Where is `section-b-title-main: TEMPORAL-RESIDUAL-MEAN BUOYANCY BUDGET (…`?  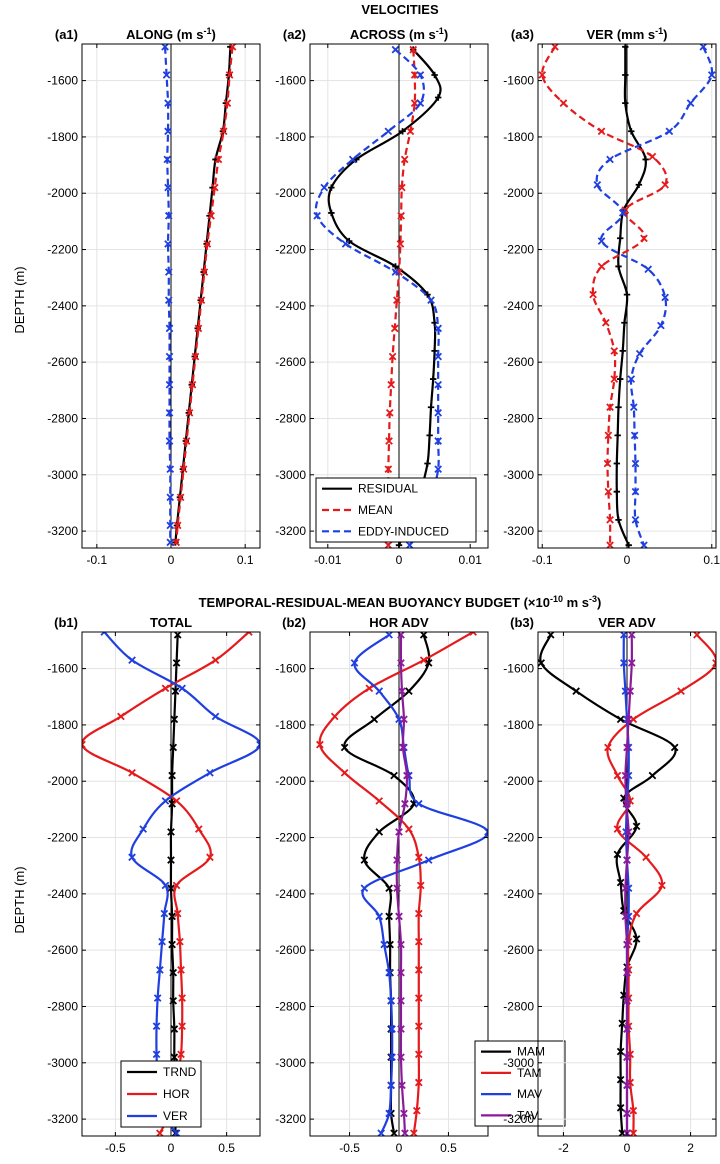
section-b-title-main: TEMPORAL-RESIDUAL-MEAN BUOYANCY BUDGET (… is located at coordinates (374, 602).